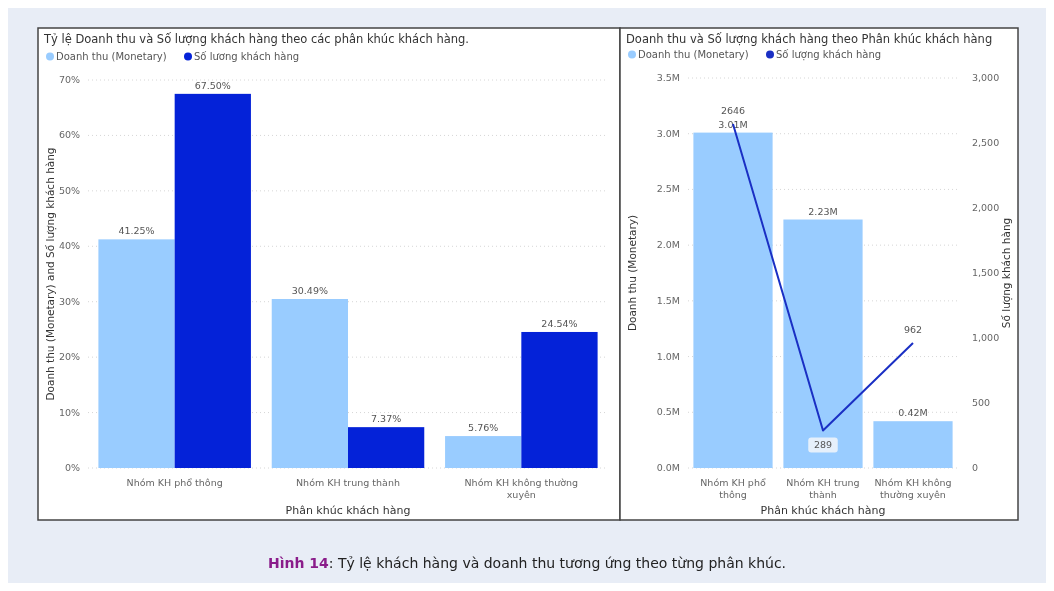  I want to click on y-tick-label: 2.5M, so click(668, 189).